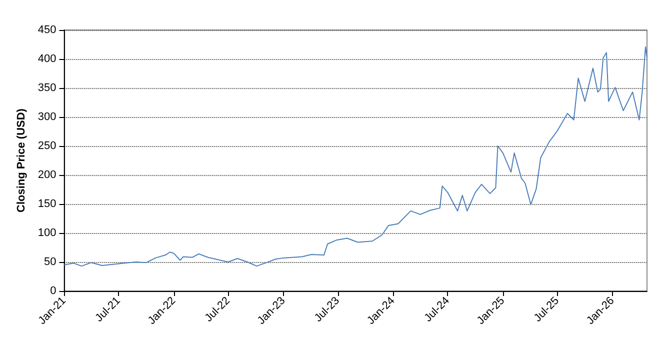 This screenshot has width=671, height=347. What do you see at coordinates (53, 291) in the screenshot?
I see `y-tick-label: 0` at bounding box center [53, 291].